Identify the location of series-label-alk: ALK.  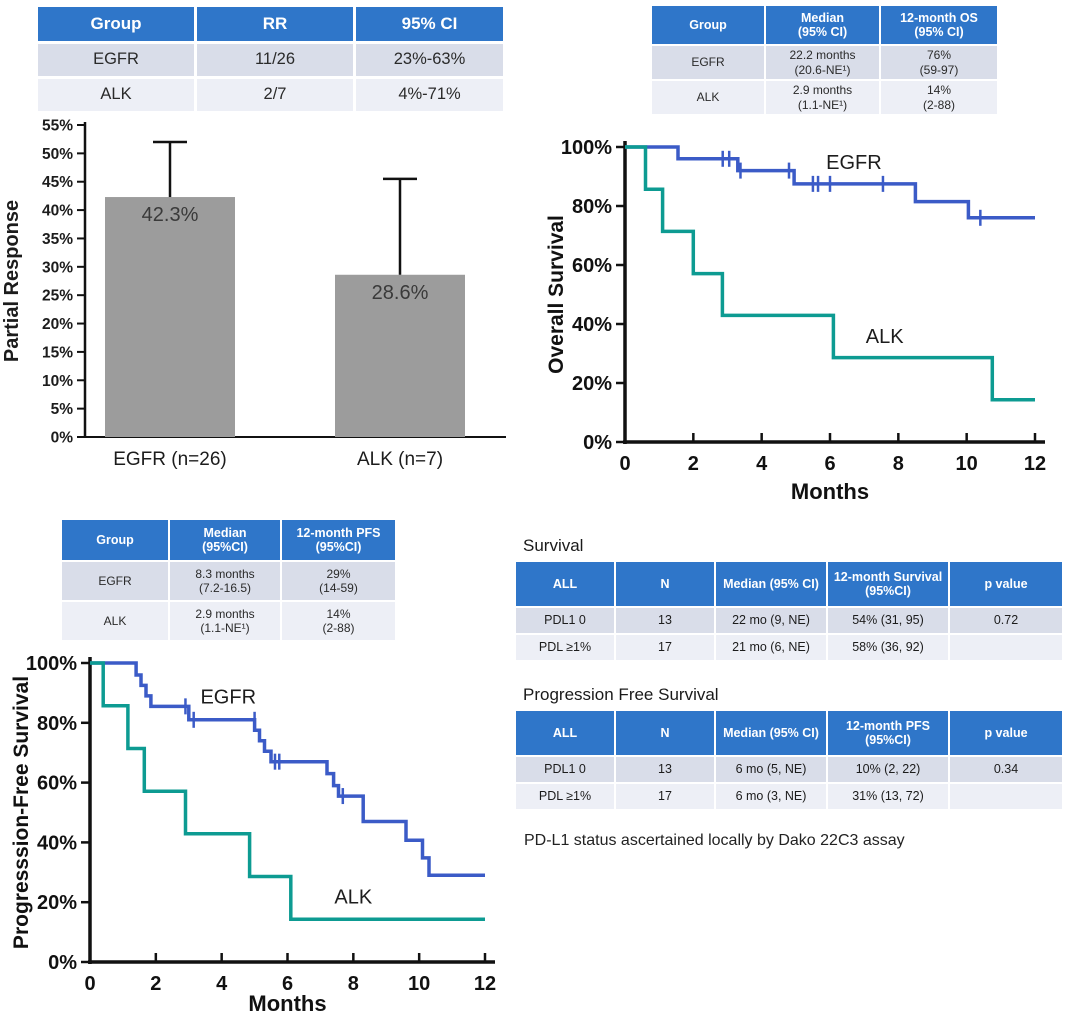
(353, 898).